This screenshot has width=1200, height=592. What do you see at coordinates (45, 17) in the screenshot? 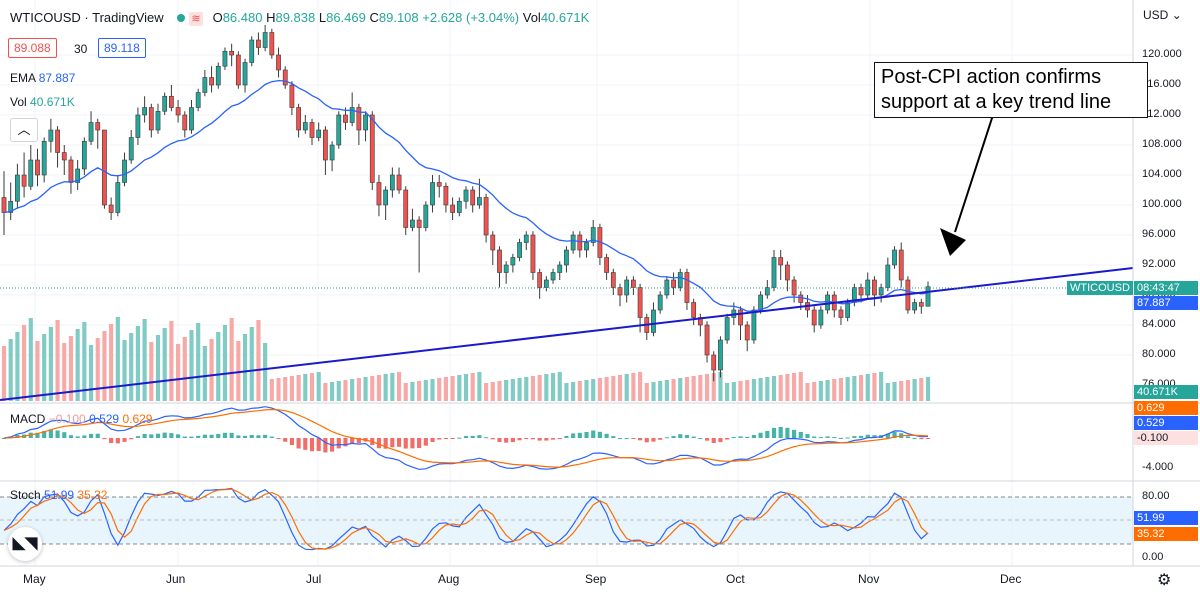
I see `symbol-name: WTICOUSD` at bounding box center [45, 17].